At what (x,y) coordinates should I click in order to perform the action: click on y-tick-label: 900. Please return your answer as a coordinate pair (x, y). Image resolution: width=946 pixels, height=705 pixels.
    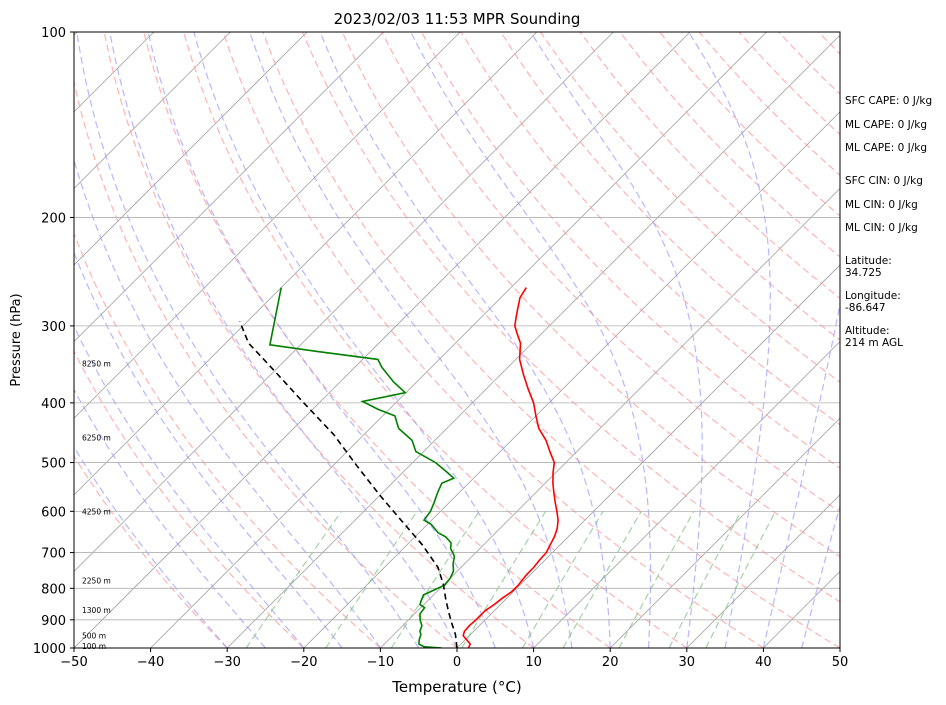
    Looking at the image, I should click on (53, 621).